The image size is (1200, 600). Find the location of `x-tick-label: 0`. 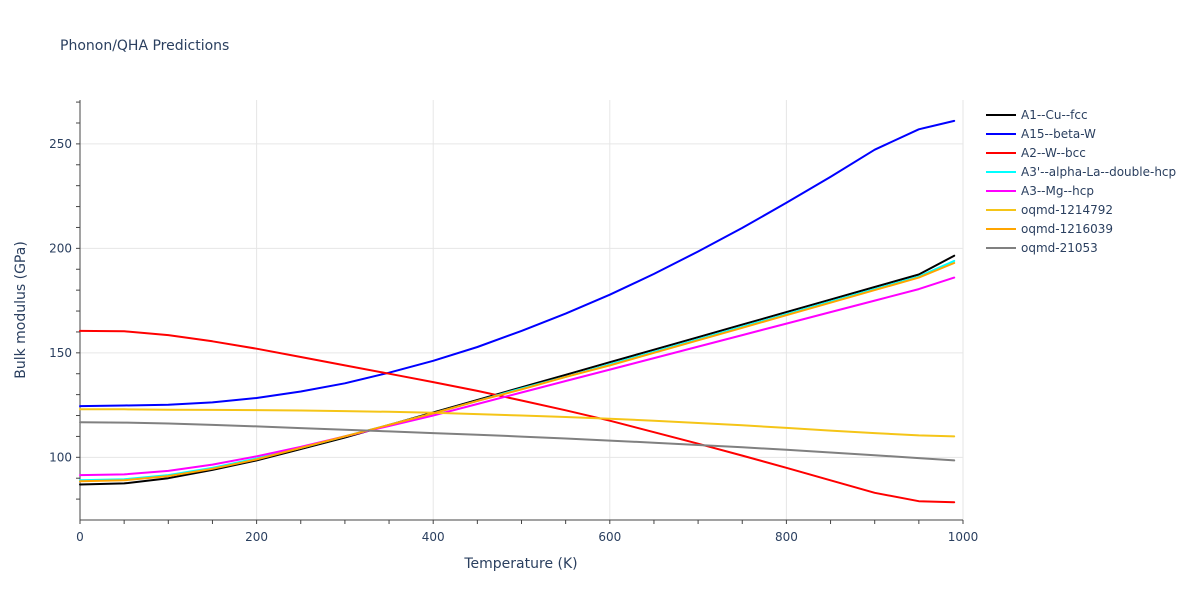

x-tick-label: 0 is located at coordinates (80, 537).